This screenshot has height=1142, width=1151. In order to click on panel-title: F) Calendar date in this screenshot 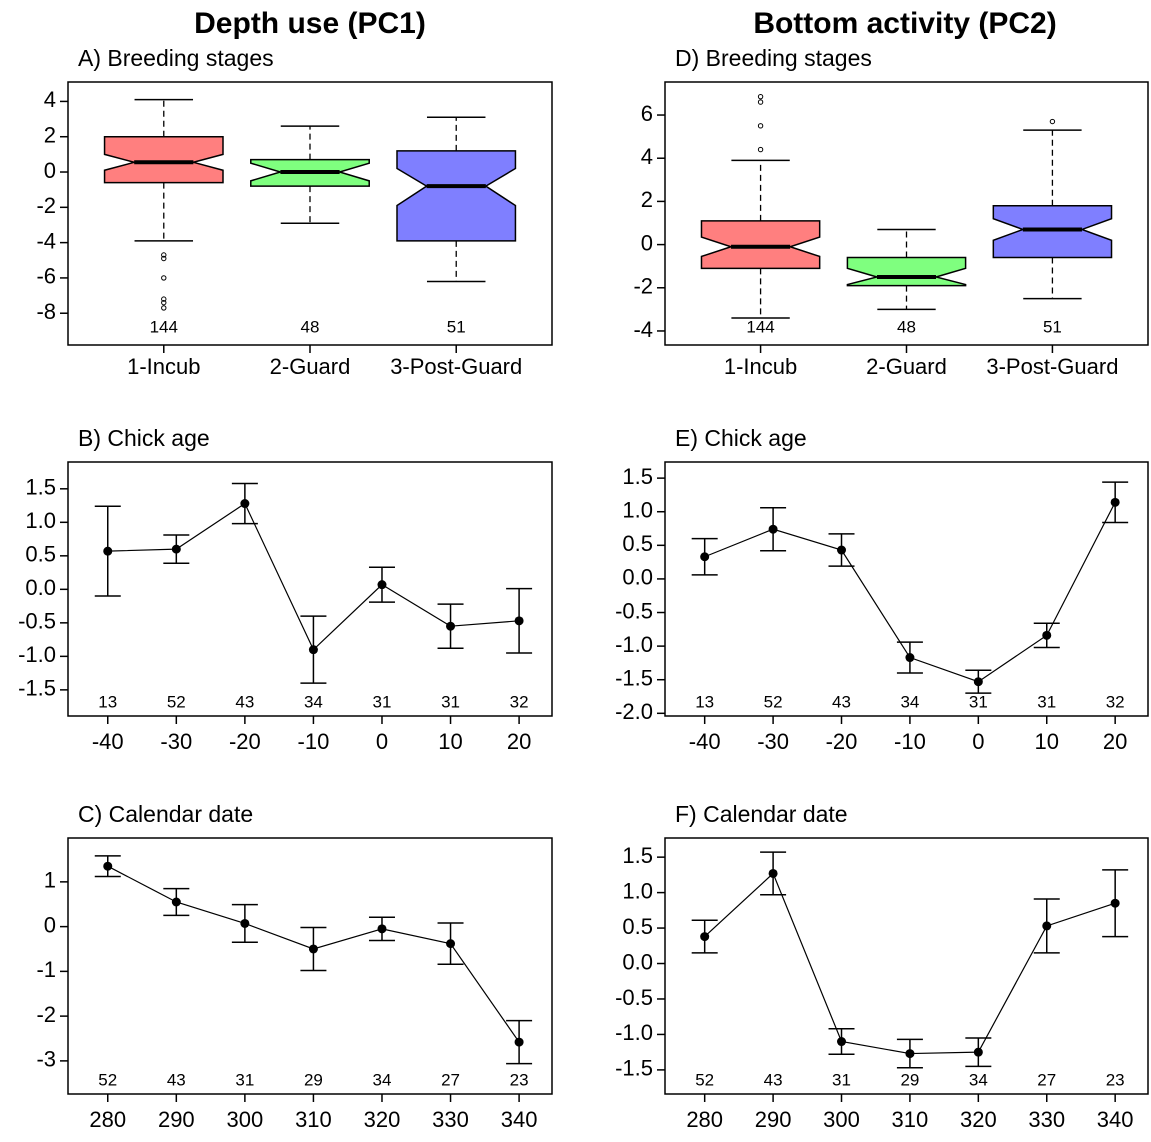, I will do `click(761, 814)`.